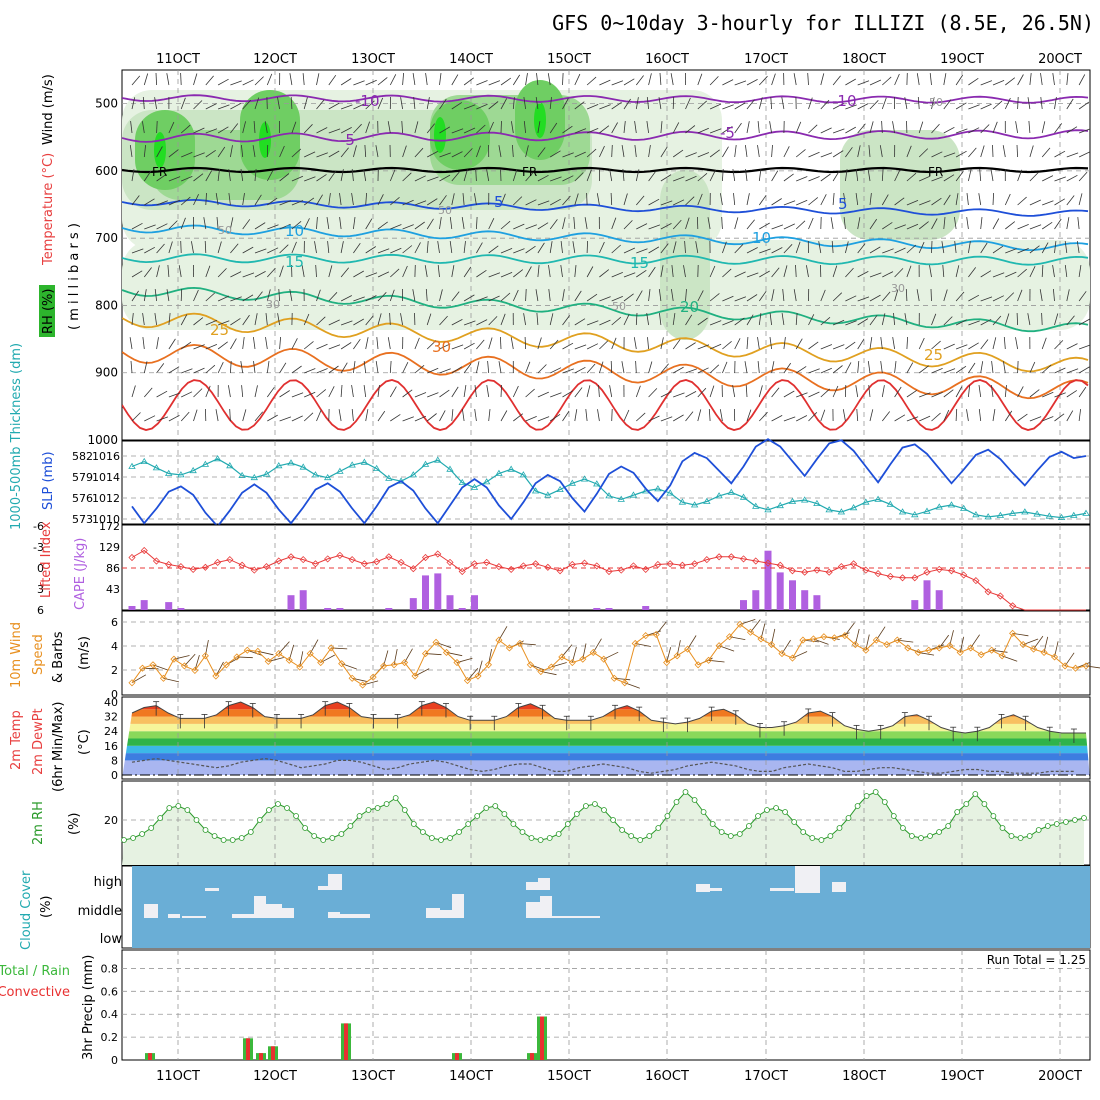  Describe the element at coordinates (605, 309) in the screenshot. I see `isotherm-line` at that location.